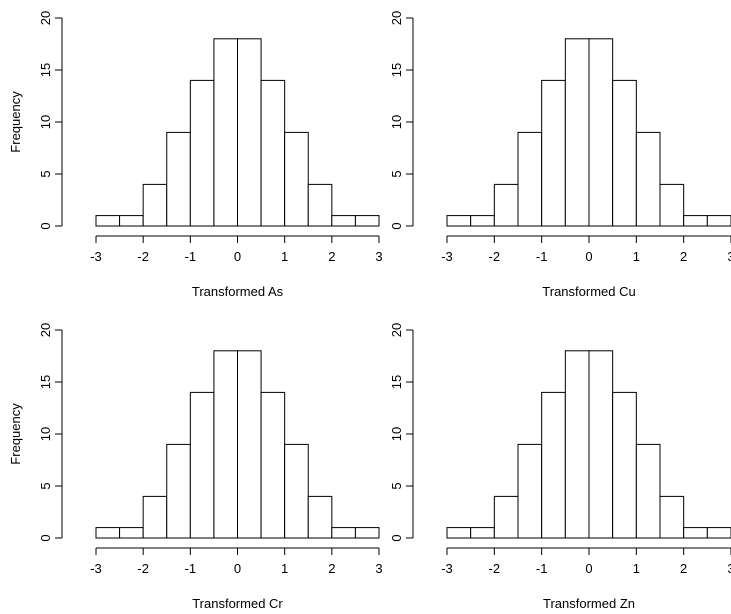  Describe the element at coordinates (588, 291) in the screenshot. I see `x-axis-title: Transformed Cu` at that location.